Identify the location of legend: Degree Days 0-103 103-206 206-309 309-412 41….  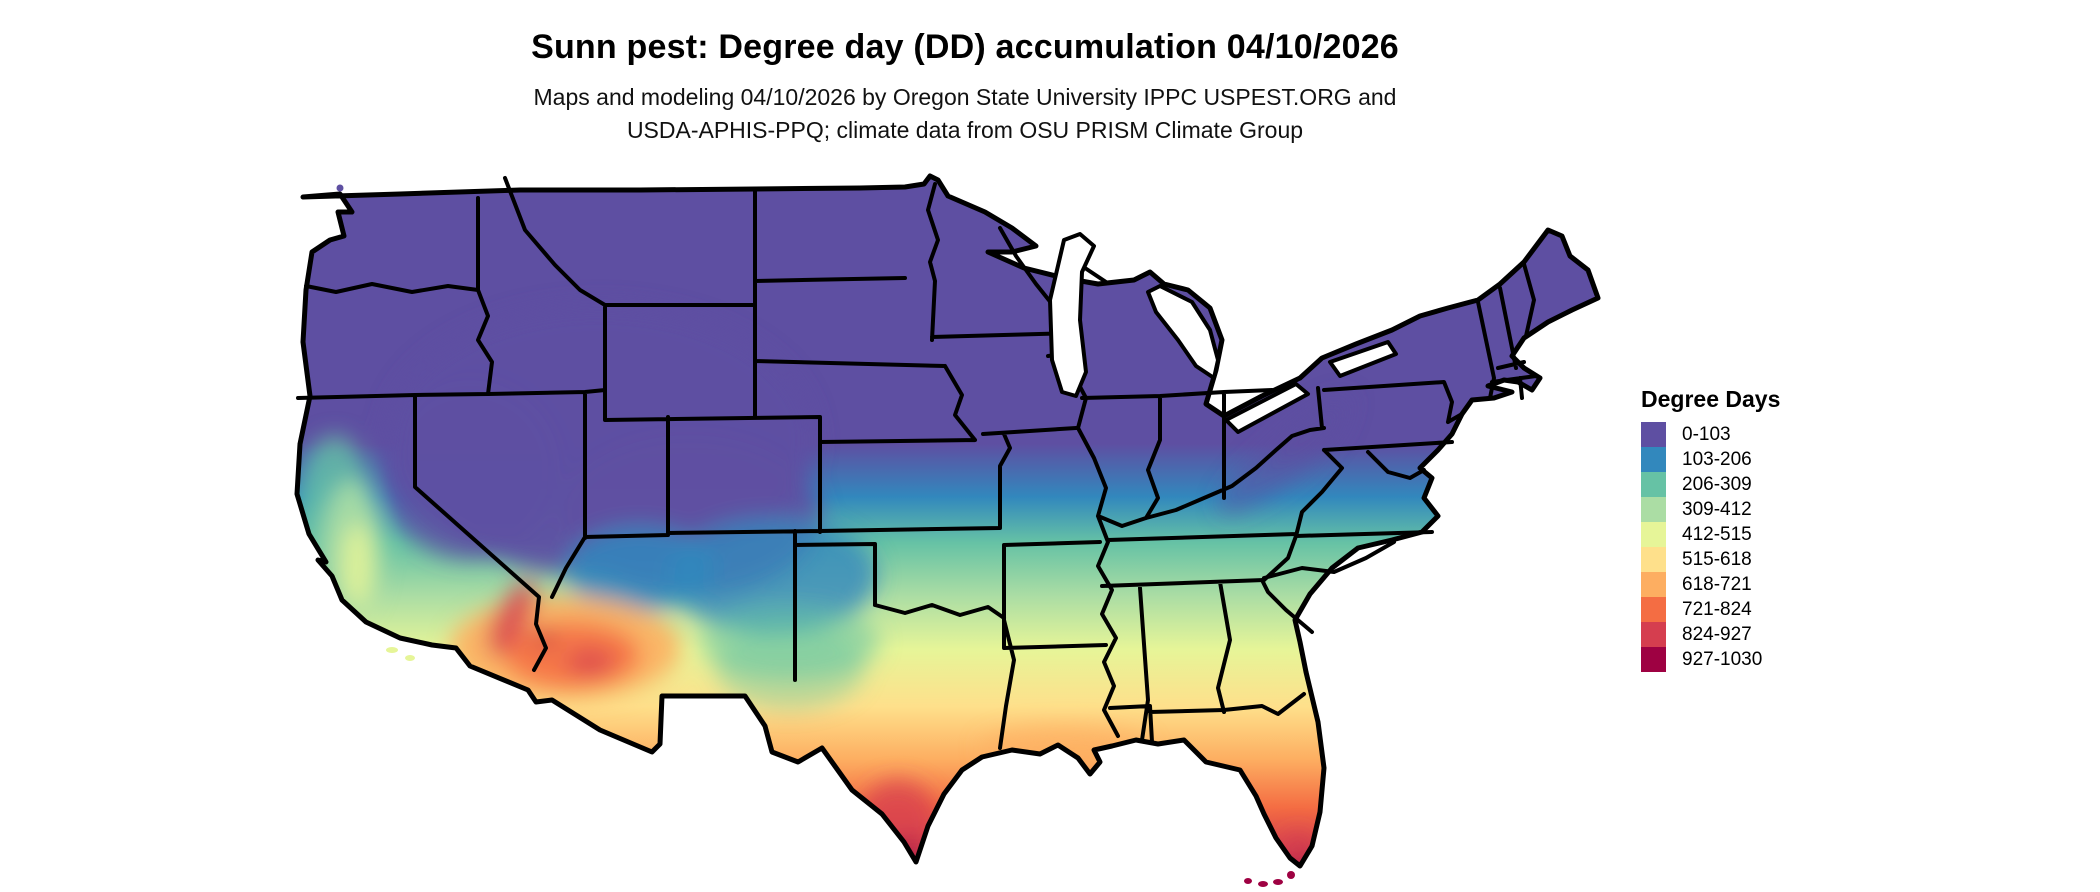
(1710, 529).